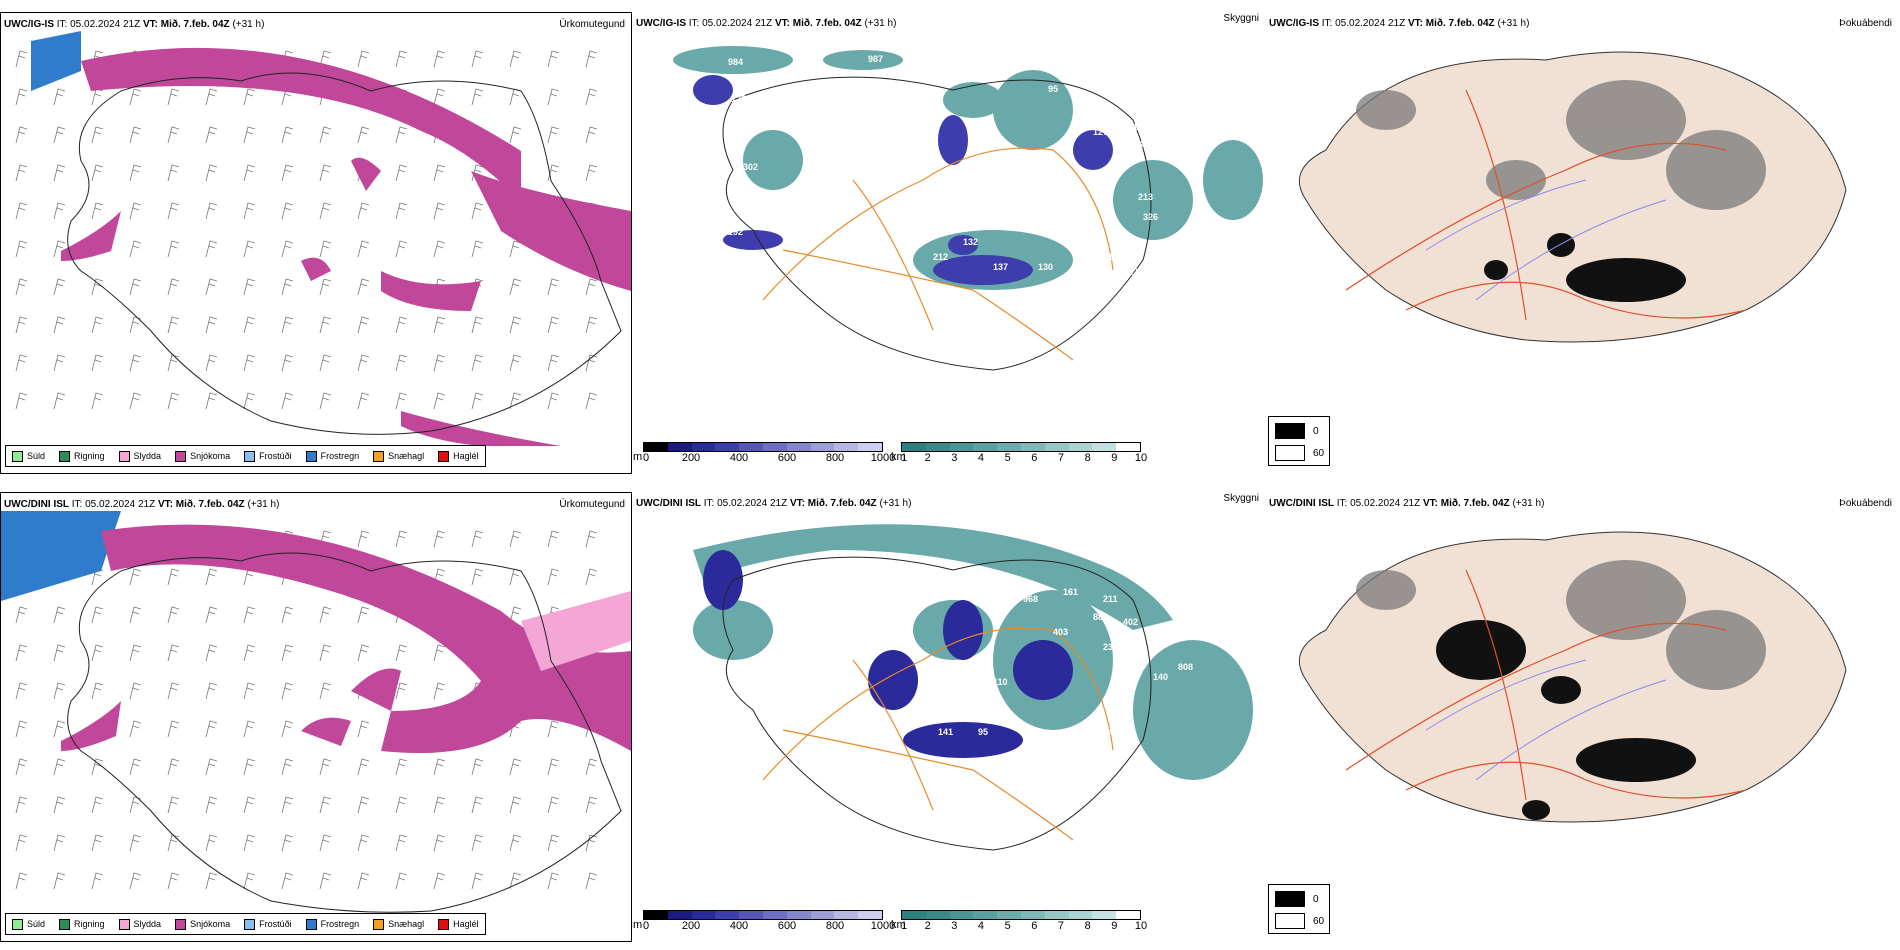 The width and height of the screenshot is (1900, 950). I want to click on variable-name: Skyggni, so click(1241, 18).